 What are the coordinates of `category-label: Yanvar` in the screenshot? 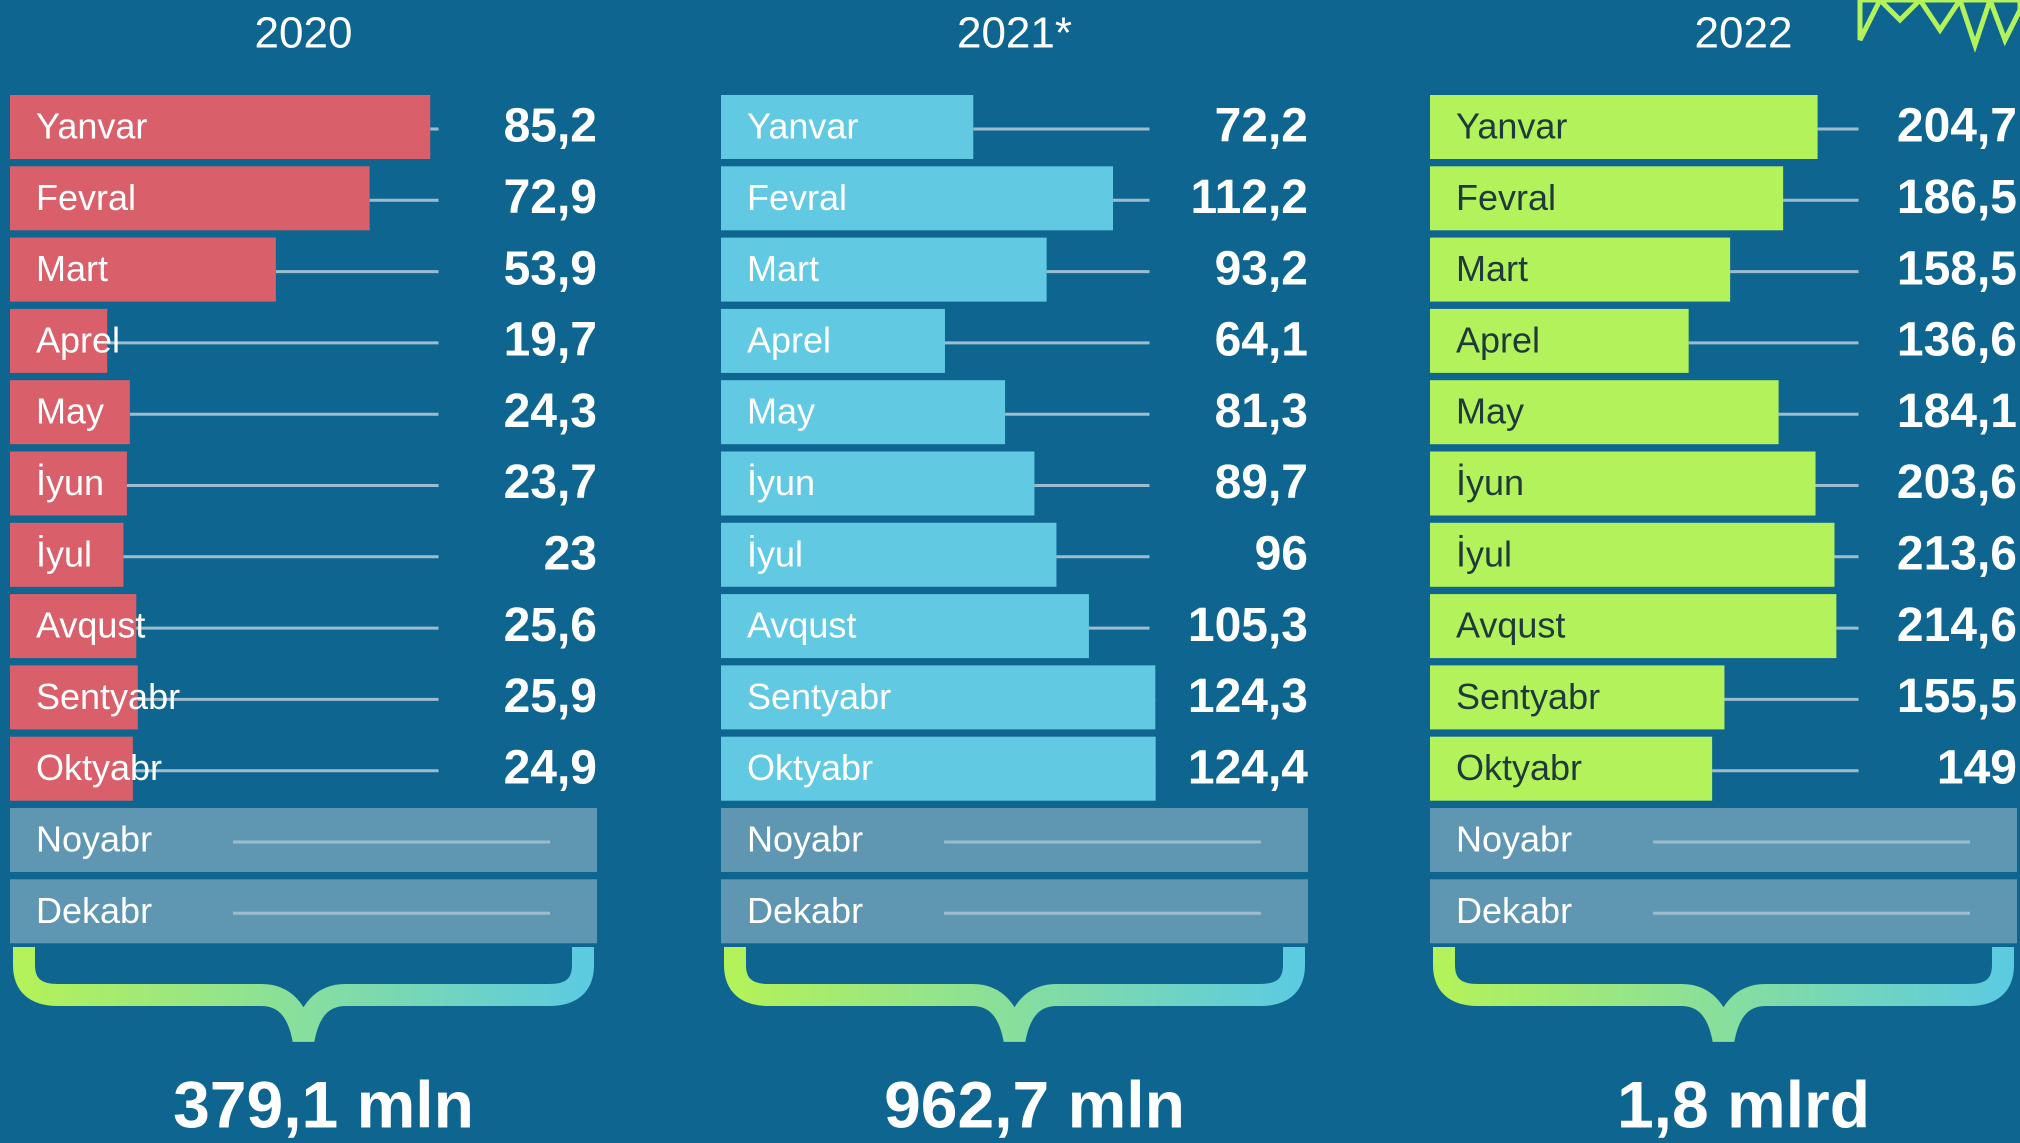 It's located at (802, 126).